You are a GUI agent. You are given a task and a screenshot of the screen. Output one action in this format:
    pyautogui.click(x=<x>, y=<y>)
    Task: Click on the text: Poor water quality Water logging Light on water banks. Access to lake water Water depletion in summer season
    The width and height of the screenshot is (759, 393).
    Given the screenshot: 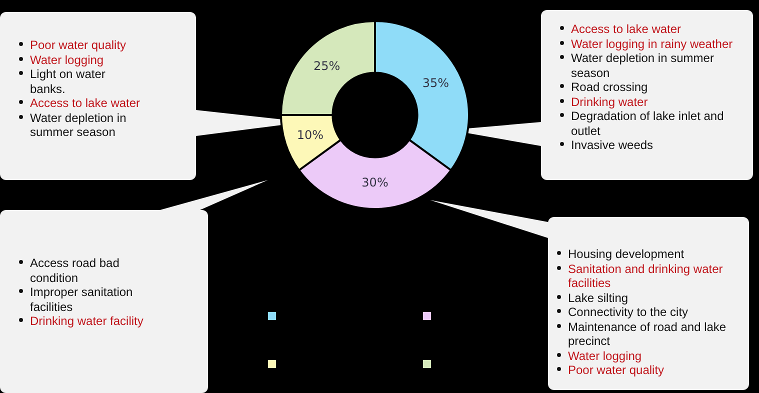 What is the action you would take?
    pyautogui.click(x=85, y=88)
    